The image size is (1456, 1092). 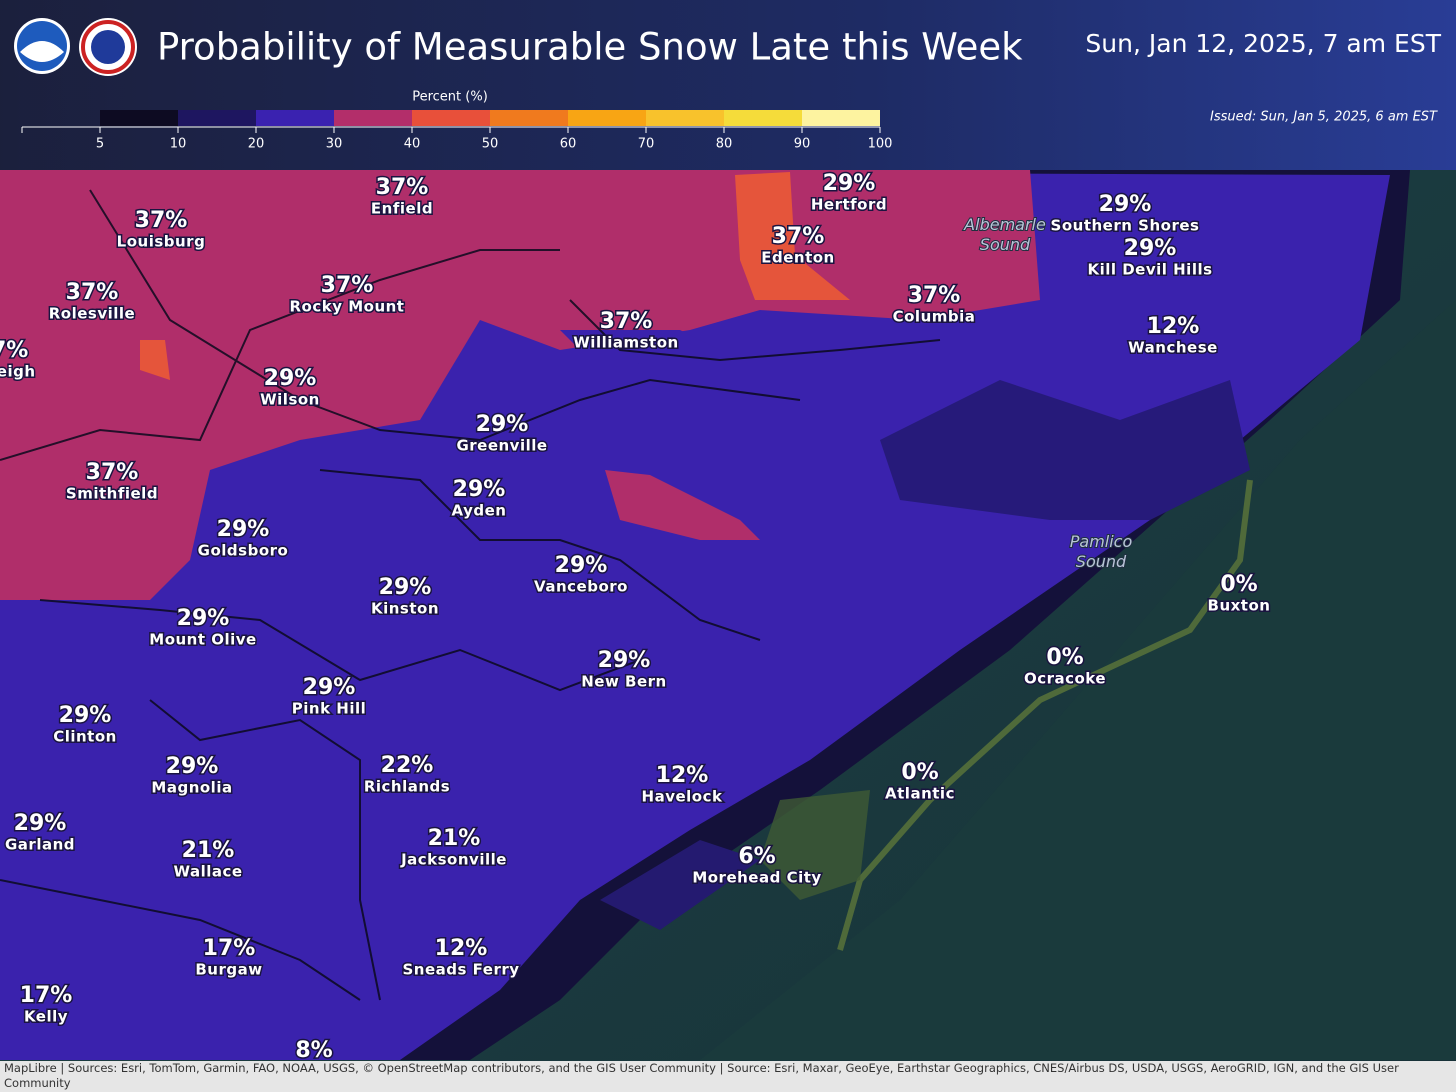 What do you see at coordinates (680, 885) in the screenshot?
I see `low-patch` at bounding box center [680, 885].